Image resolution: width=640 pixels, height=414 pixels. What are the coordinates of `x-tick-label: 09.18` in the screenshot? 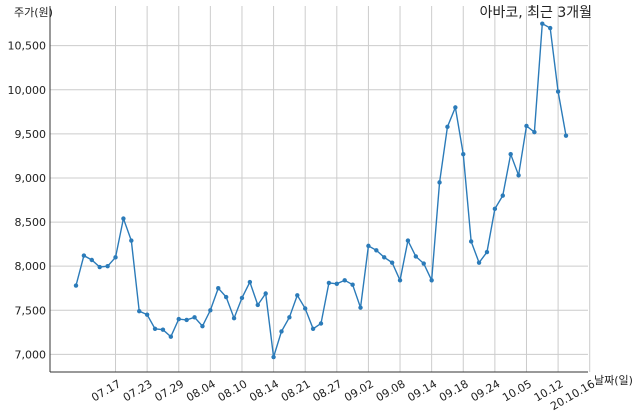 It's located at (454, 390).